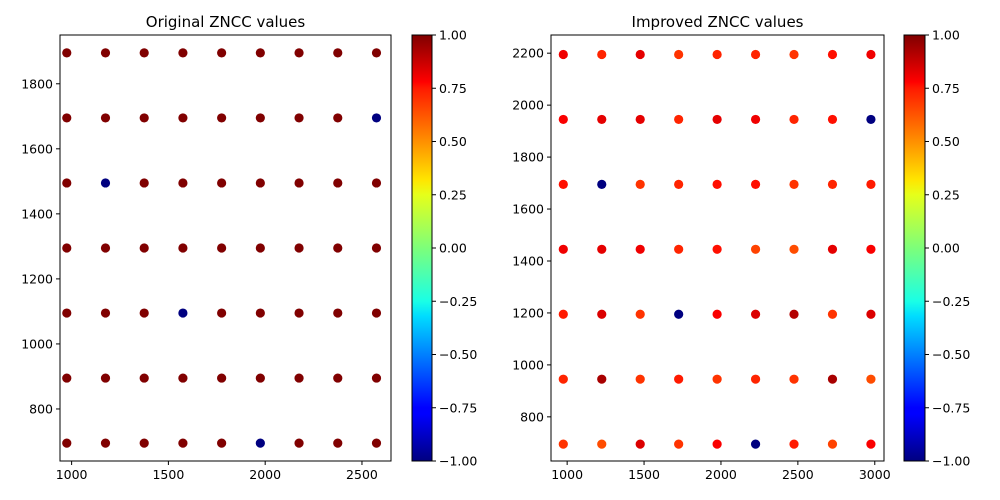 The height and width of the screenshot is (500, 1000). What do you see at coordinates (718, 22) in the screenshot?
I see `chart-title: Improved ZNCC values` at bounding box center [718, 22].